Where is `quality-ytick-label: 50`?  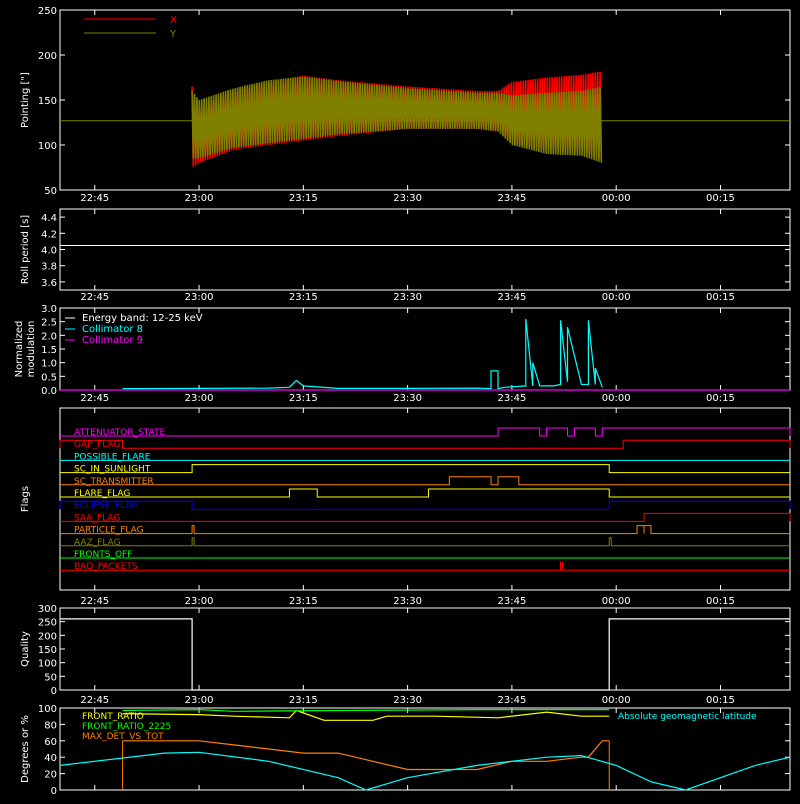
quality-ytick-label: 50 is located at coordinates (50, 677).